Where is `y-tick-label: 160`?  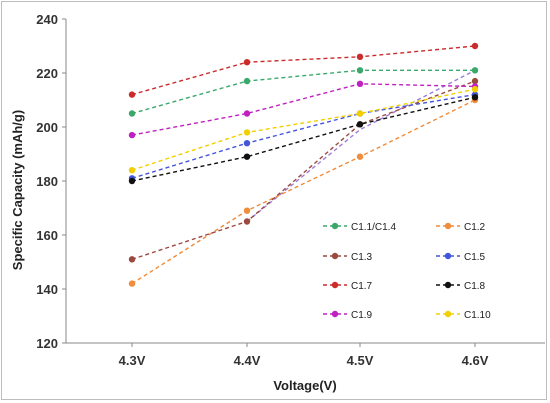 y-tick-label: 160 is located at coordinates (47, 235).